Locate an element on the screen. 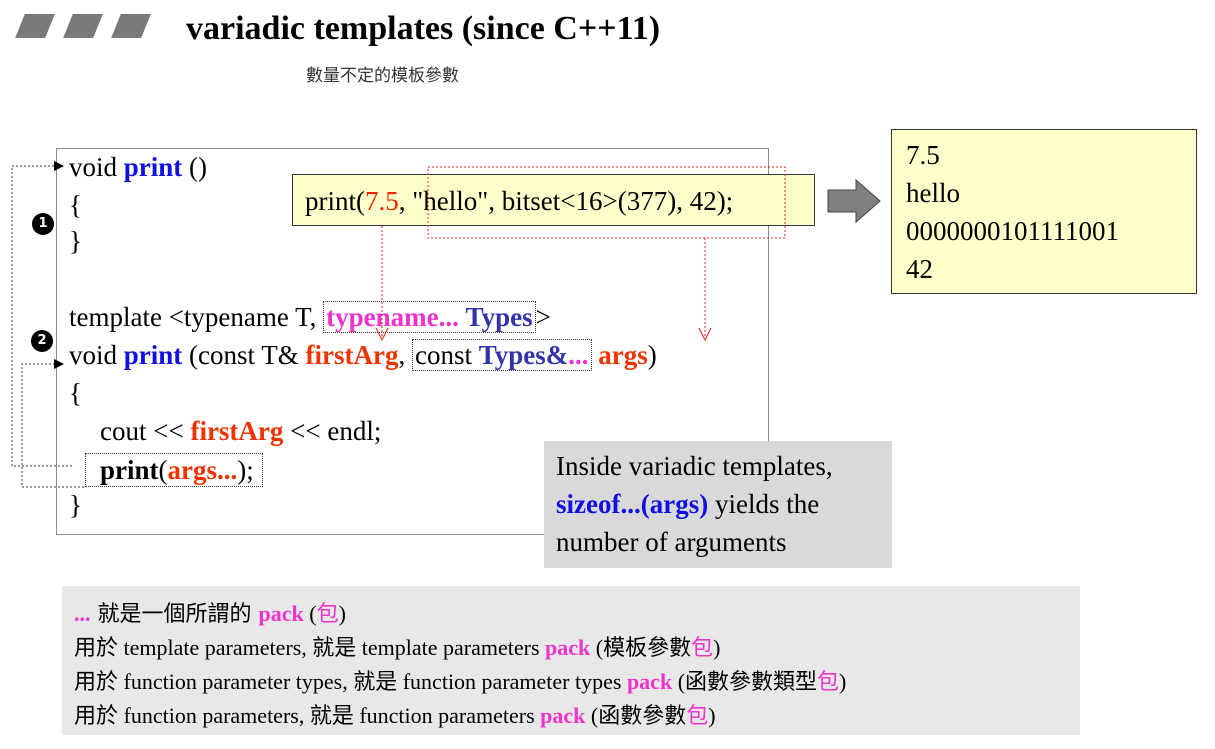 This screenshot has height=749, width=1215. explain-text: 函數參數類型 is located at coordinates (751, 682).